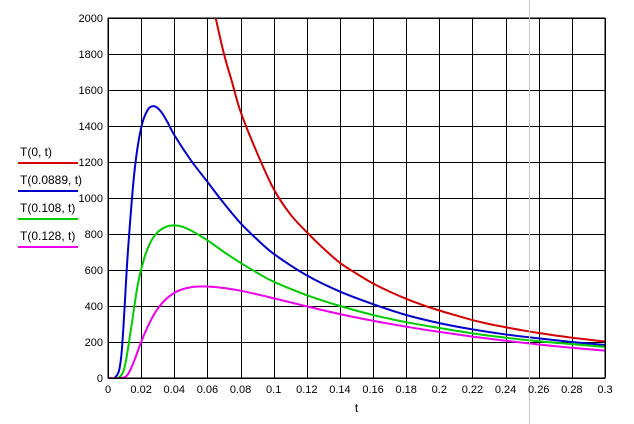  What do you see at coordinates (472, 390) in the screenshot?
I see `x-tick-label: 0.22` at bounding box center [472, 390].